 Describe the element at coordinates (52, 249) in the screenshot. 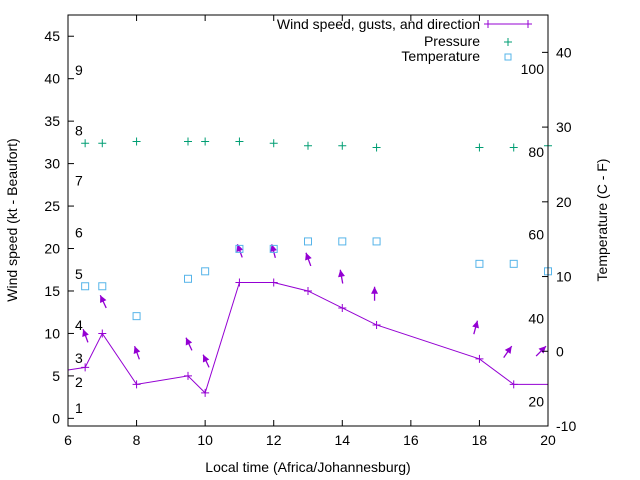

I see `y-tick-label: 20` at that location.